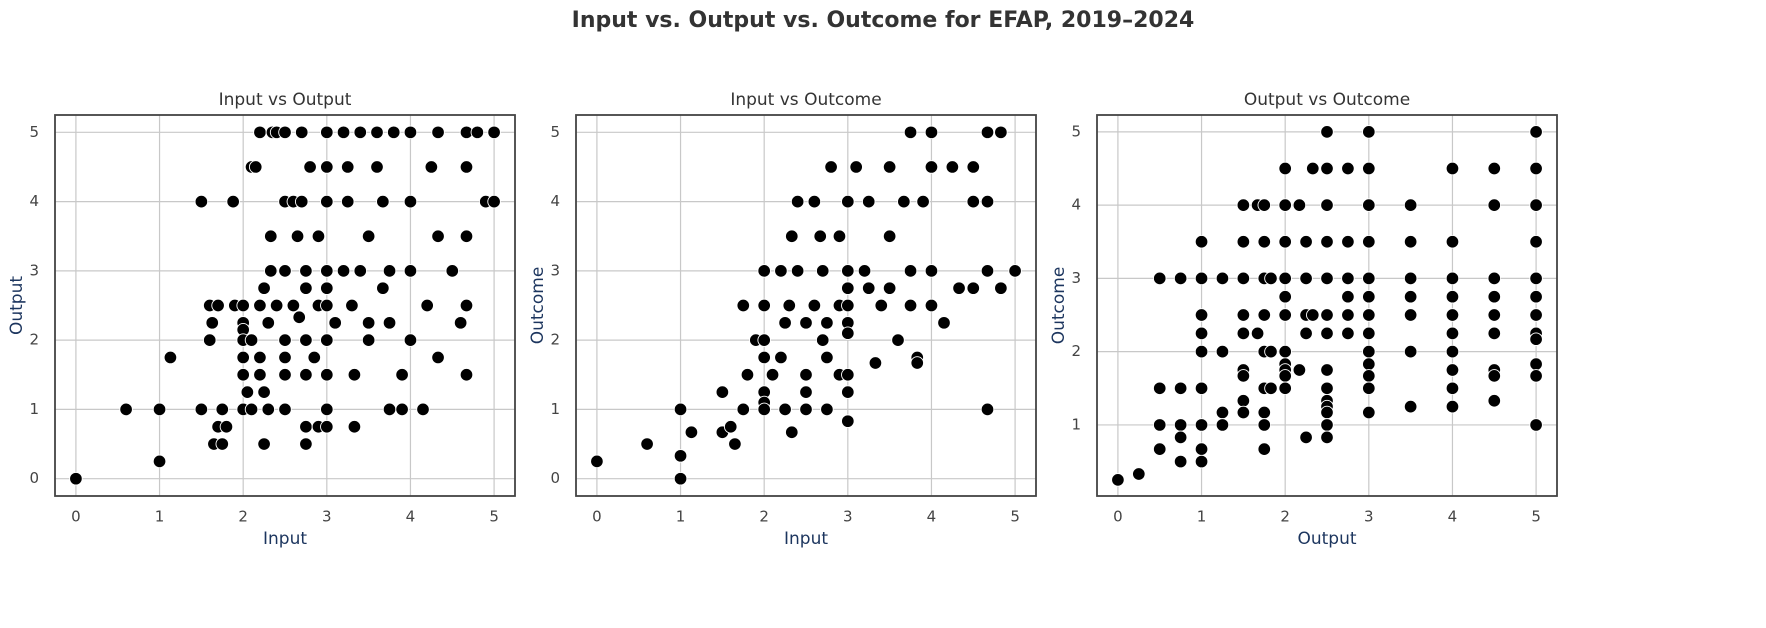 The image size is (1766, 628). What do you see at coordinates (160, 517) in the screenshot?
I see `x-tick-label: 1` at bounding box center [160, 517].